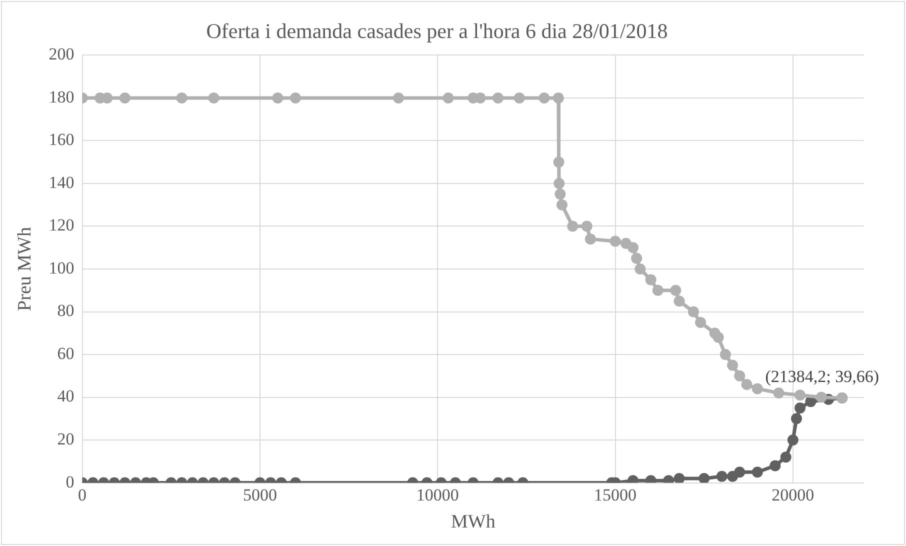 The image size is (906, 546). What do you see at coordinates (61, 54) in the screenshot?
I see `y-tick-label: 200` at bounding box center [61, 54].